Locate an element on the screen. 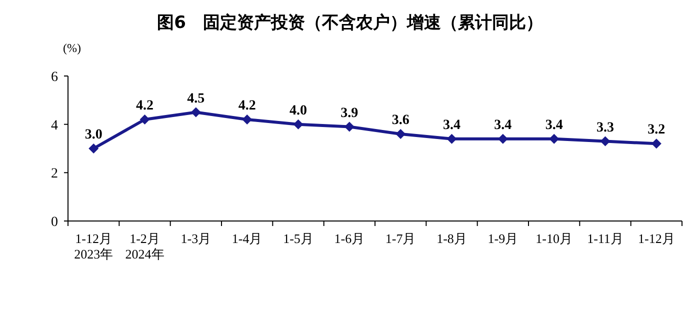 The height and width of the screenshot is (320, 700). x-tick-label: 1-12月 is located at coordinates (656, 238).